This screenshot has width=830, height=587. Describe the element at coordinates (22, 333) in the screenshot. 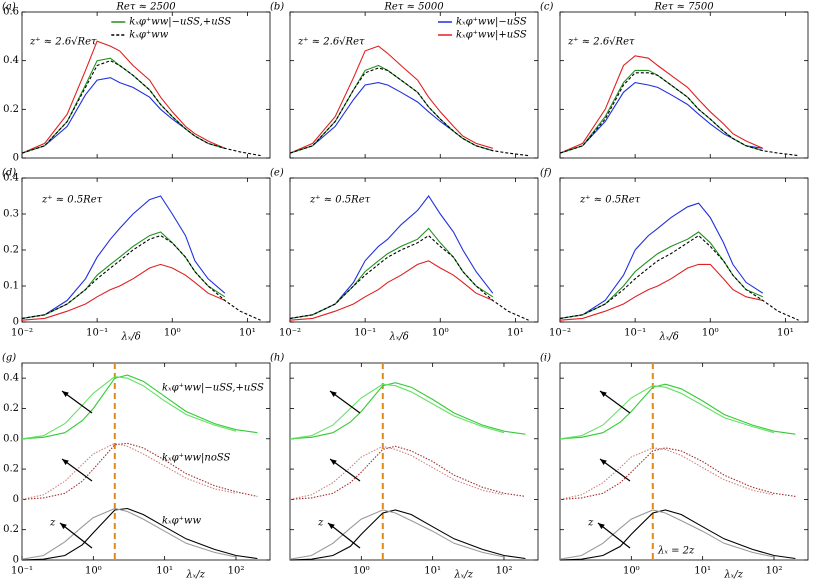

I see `x-tick-label: 10⁻²` at that location.